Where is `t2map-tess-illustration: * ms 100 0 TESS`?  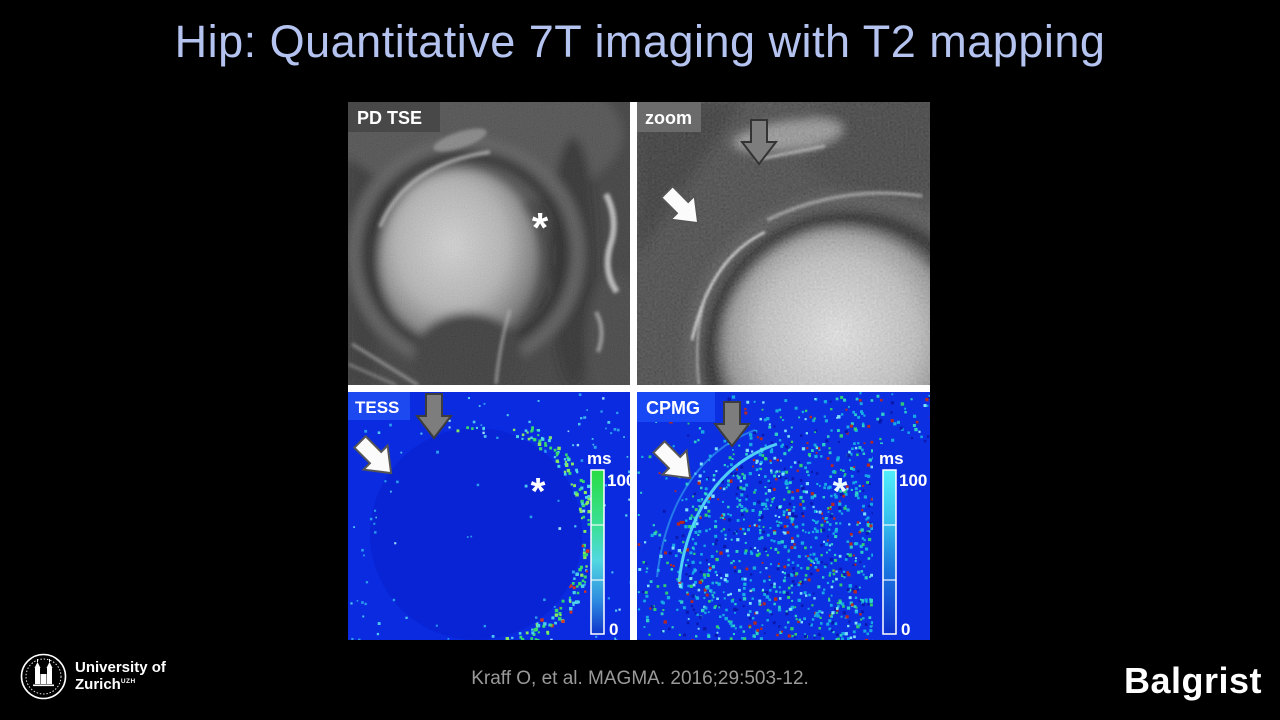
t2map-tess-illustration: * ms 100 0 TESS is located at coordinates (489, 516).